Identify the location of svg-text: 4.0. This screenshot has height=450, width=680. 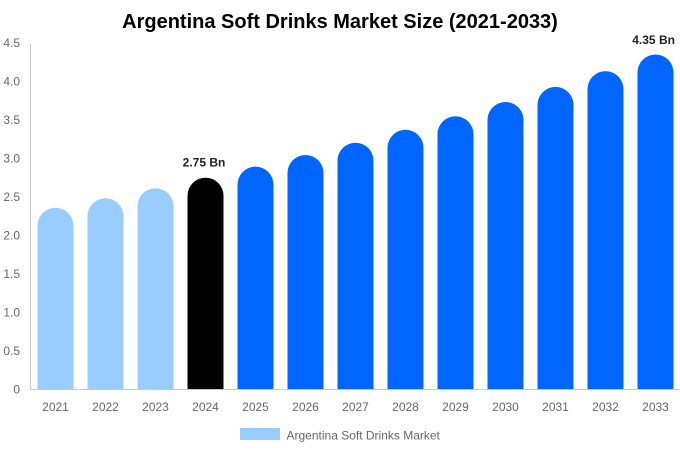
(11, 82).